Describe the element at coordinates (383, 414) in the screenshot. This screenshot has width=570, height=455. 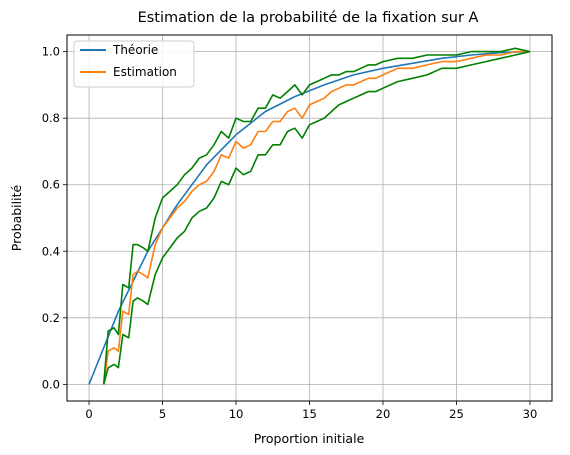
I see `x-tick-label: 20` at that location.